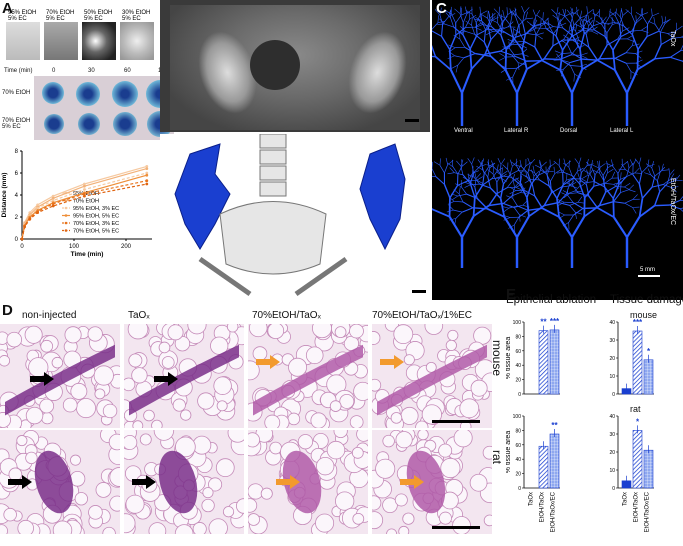 The width and height of the screenshot is (683, 546). What do you see at coordinates (268, 362) in the screenshot?
I see `arrow-icon` at bounding box center [268, 362].